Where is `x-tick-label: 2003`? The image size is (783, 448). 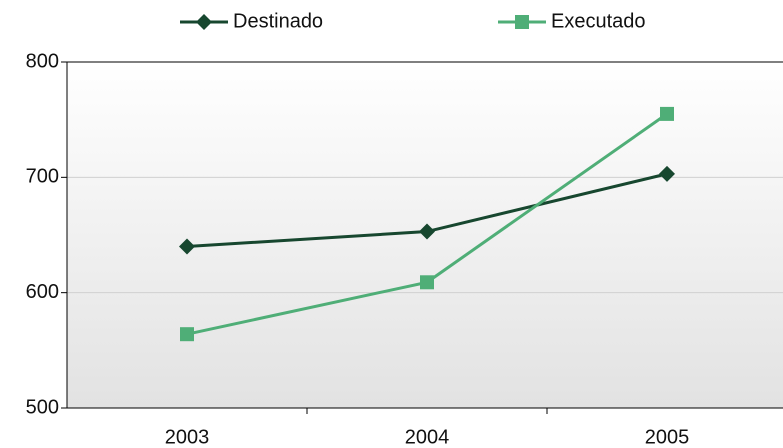 x-tick-label: 2003 is located at coordinates (187, 437).